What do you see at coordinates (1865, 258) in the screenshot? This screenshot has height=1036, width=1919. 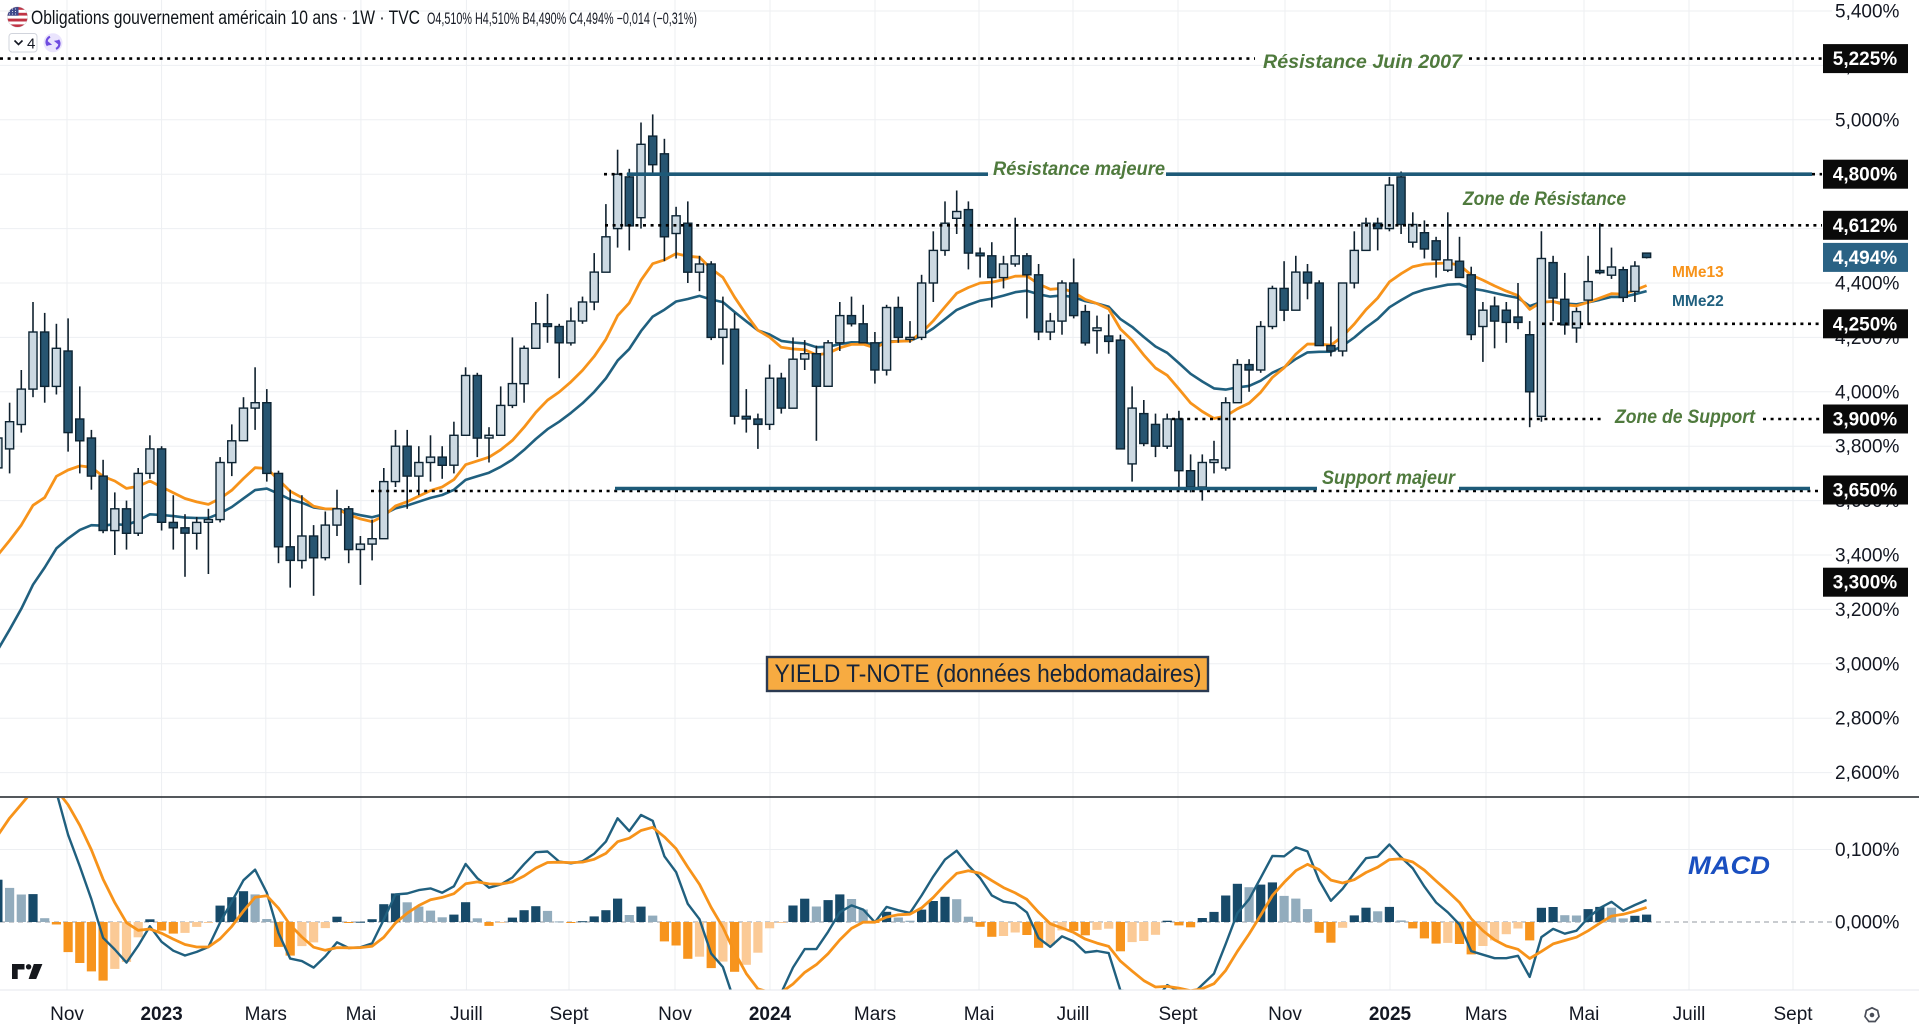 I see `svg-text: 4,494%` at bounding box center [1865, 258].